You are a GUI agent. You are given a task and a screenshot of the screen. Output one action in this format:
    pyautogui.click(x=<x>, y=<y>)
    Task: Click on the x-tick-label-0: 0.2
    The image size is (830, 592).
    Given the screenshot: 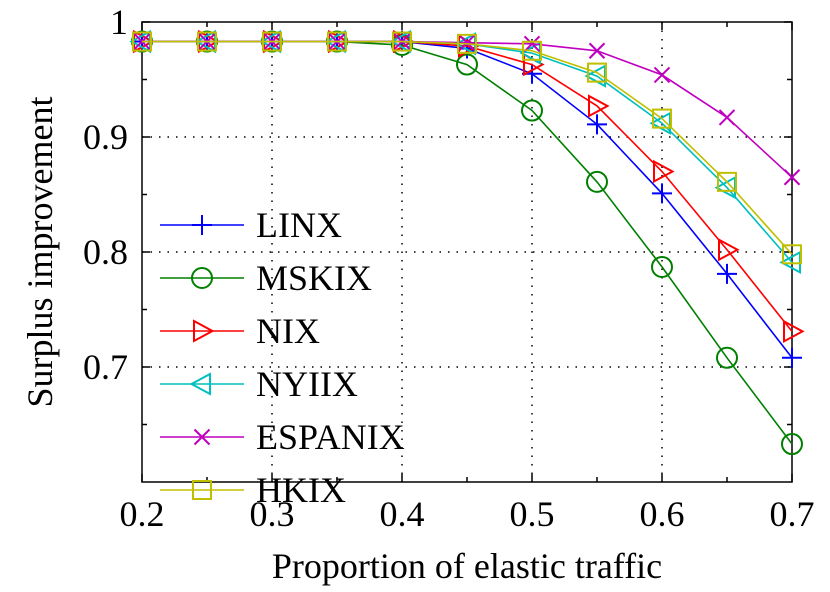 What is the action you would take?
    pyautogui.click(x=142, y=514)
    